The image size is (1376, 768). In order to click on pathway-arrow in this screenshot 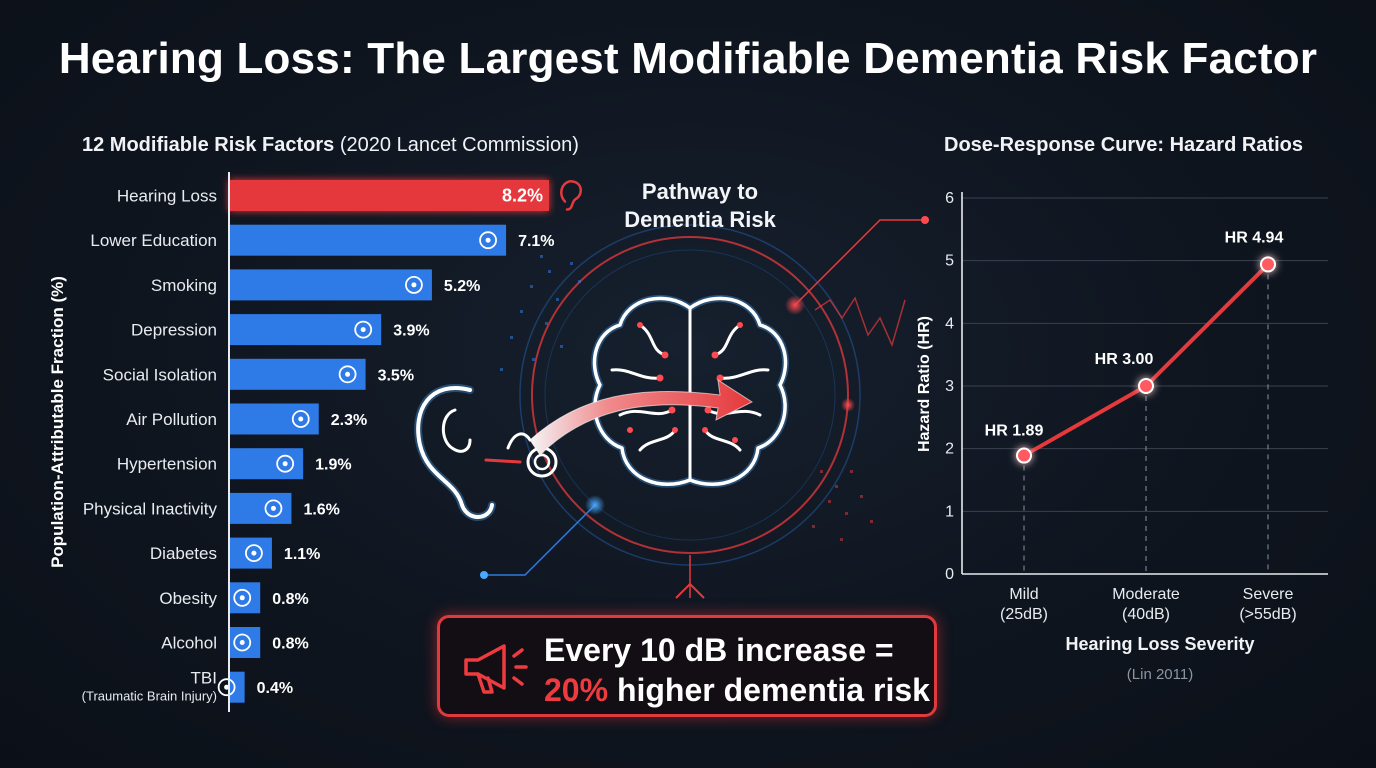, I will do `click(641, 417)`.